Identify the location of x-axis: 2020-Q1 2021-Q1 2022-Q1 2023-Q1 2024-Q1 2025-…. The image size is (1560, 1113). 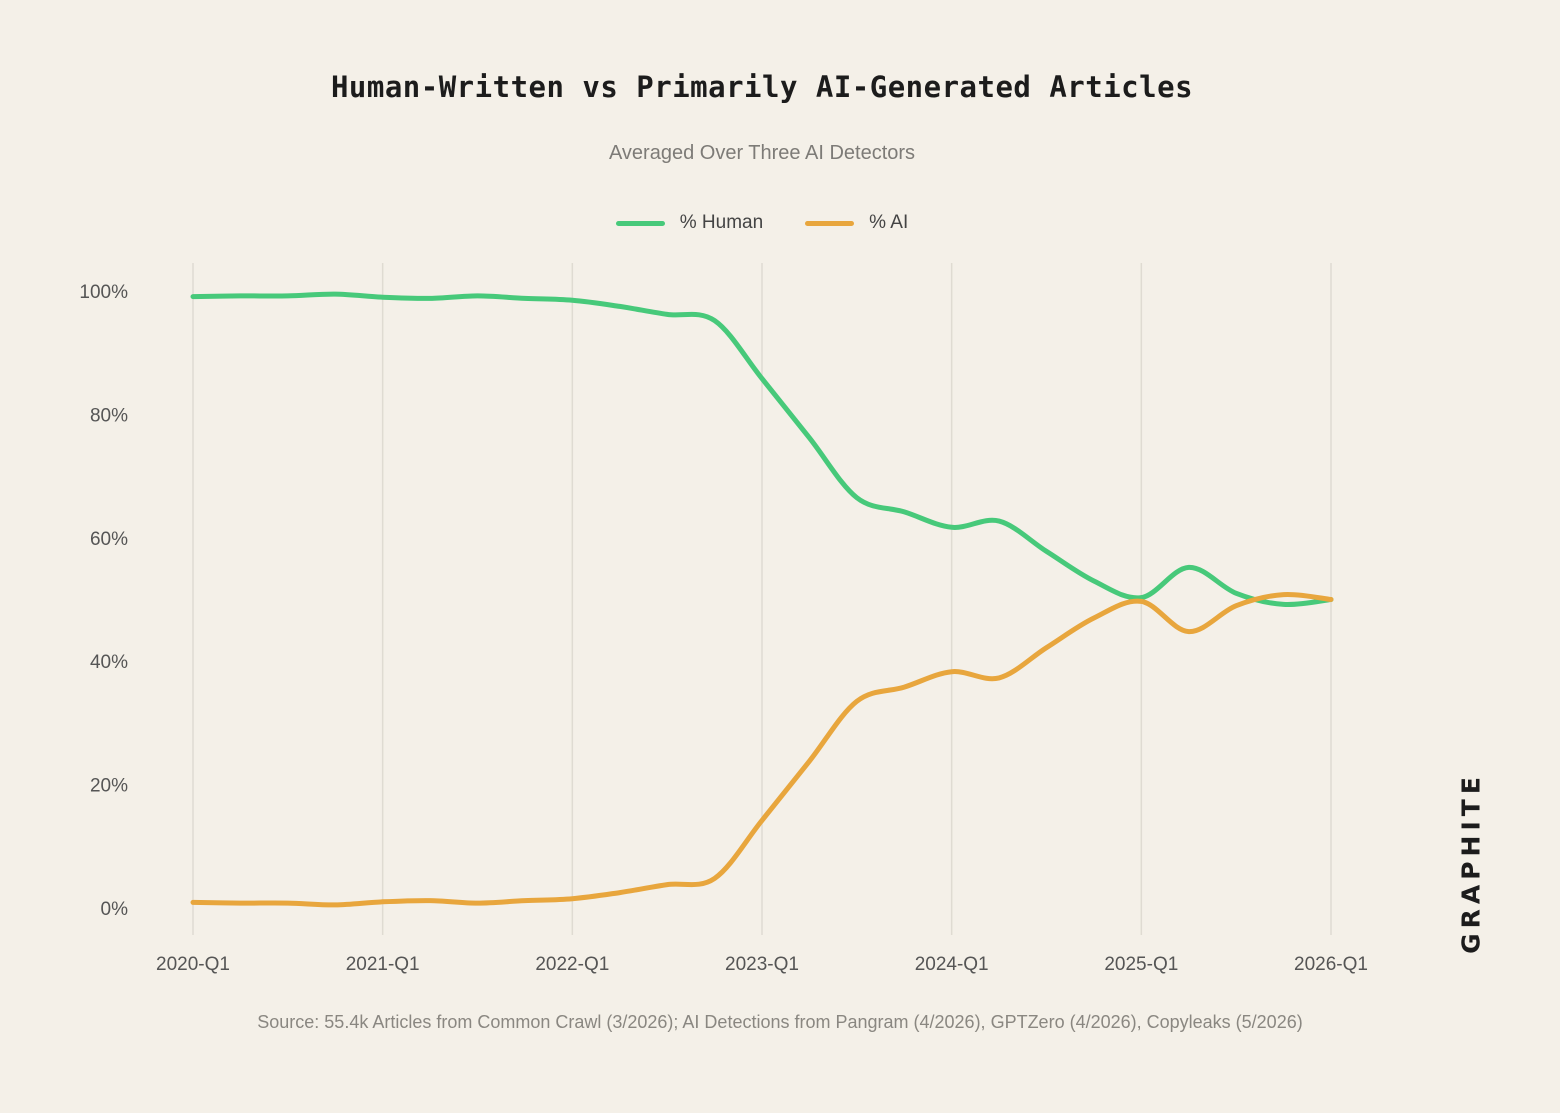
(762, 964).